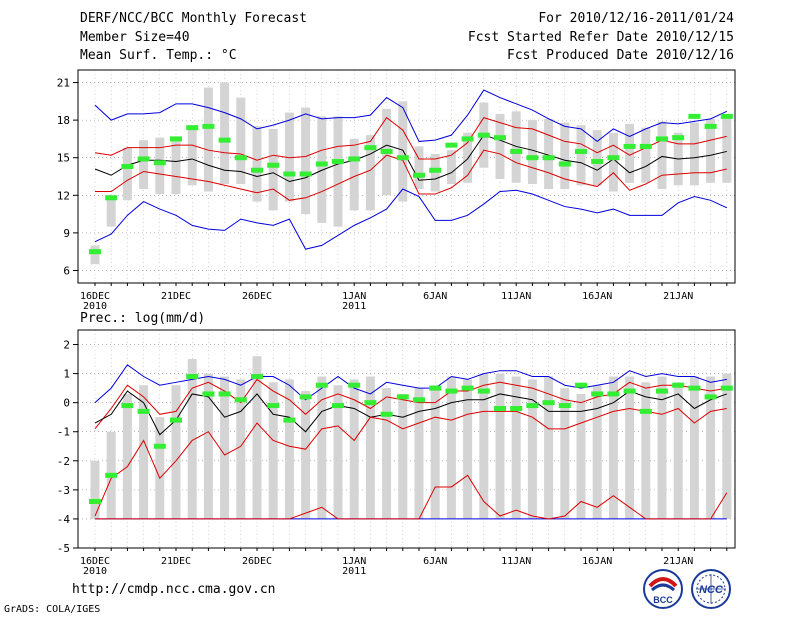 The height and width of the screenshot is (618, 800). Describe the element at coordinates (95, 306) in the screenshot. I see `temp-year-label: 2010` at that location.